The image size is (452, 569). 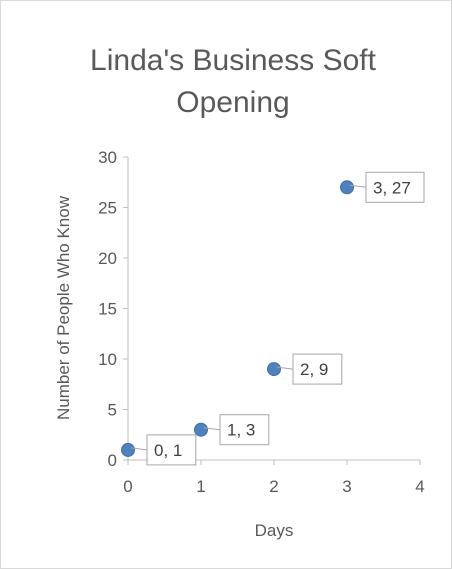 I want to click on x-axis-title: Days, so click(x=274, y=530).